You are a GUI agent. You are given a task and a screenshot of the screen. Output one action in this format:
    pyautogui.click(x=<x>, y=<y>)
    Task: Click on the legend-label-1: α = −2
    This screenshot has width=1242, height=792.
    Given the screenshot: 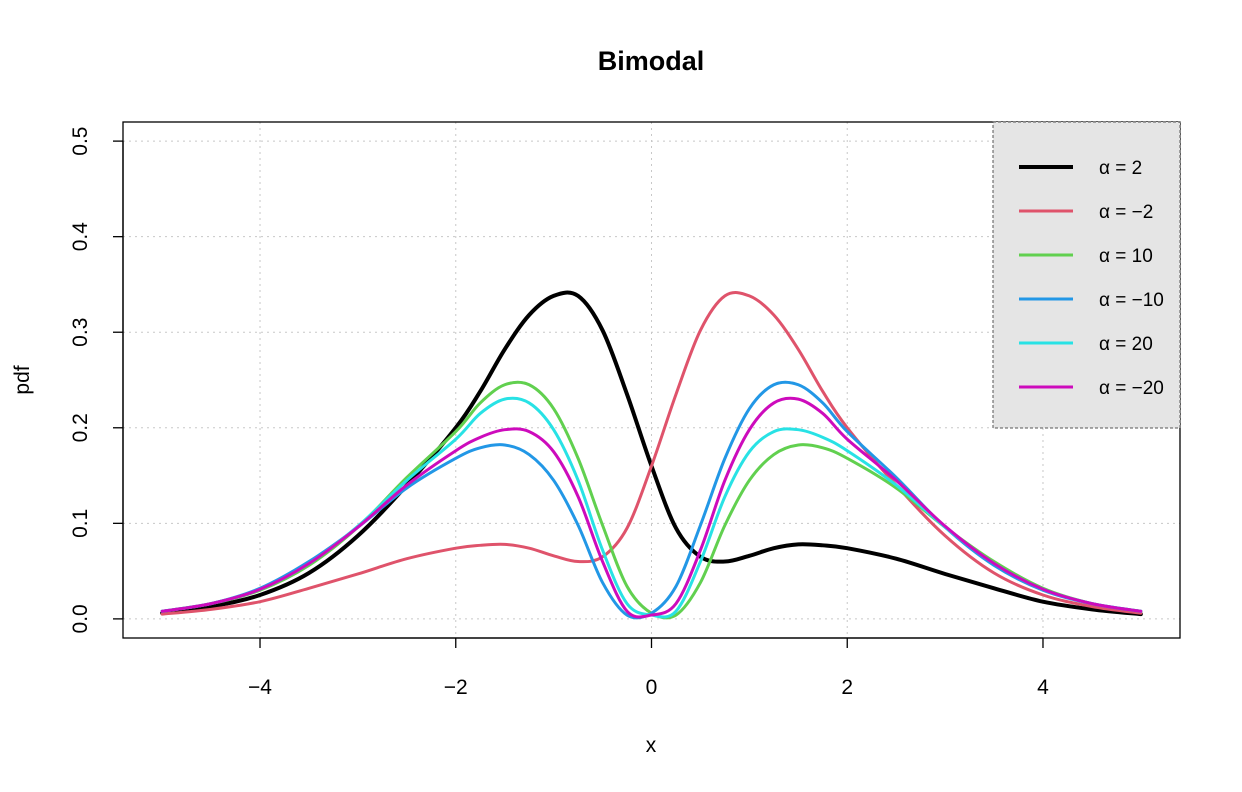 What is the action you would take?
    pyautogui.click(x=1126, y=212)
    